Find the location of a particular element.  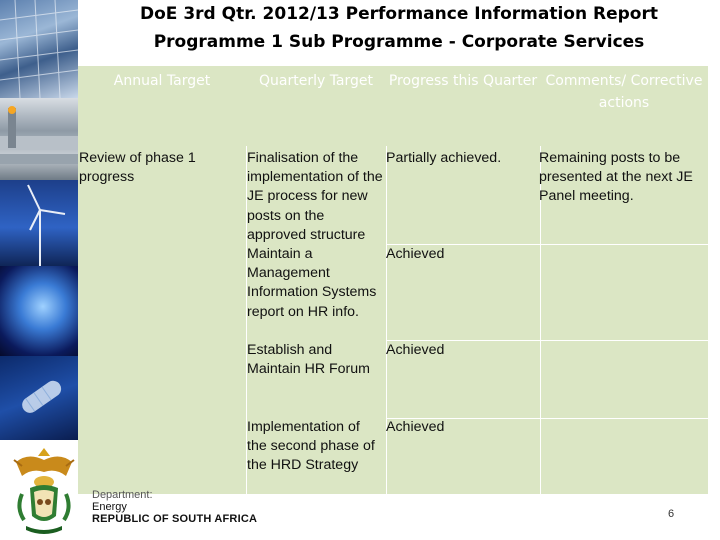

department-label: Department: is located at coordinates (122, 495).